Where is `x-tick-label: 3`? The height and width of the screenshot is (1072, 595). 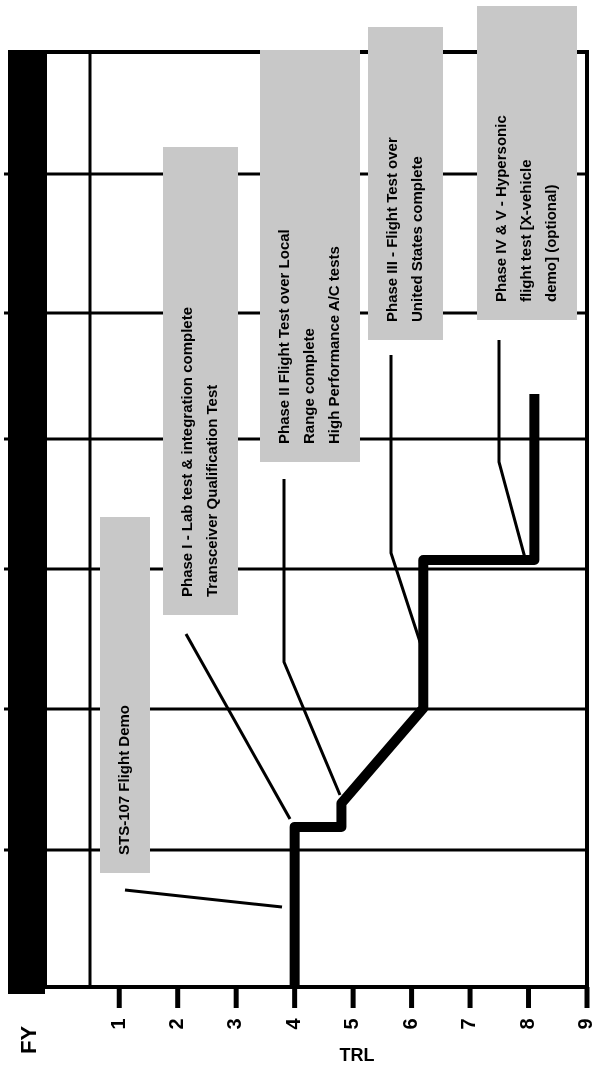
x-tick-label: 3 is located at coordinates (234, 1024).